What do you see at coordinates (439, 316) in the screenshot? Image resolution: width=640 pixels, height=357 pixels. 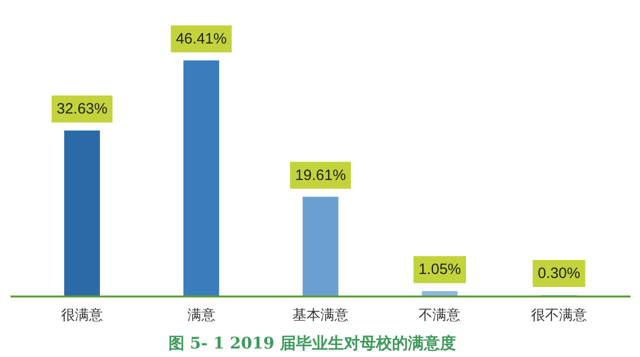 I see `x-tick-label: 不满意` at bounding box center [439, 316].